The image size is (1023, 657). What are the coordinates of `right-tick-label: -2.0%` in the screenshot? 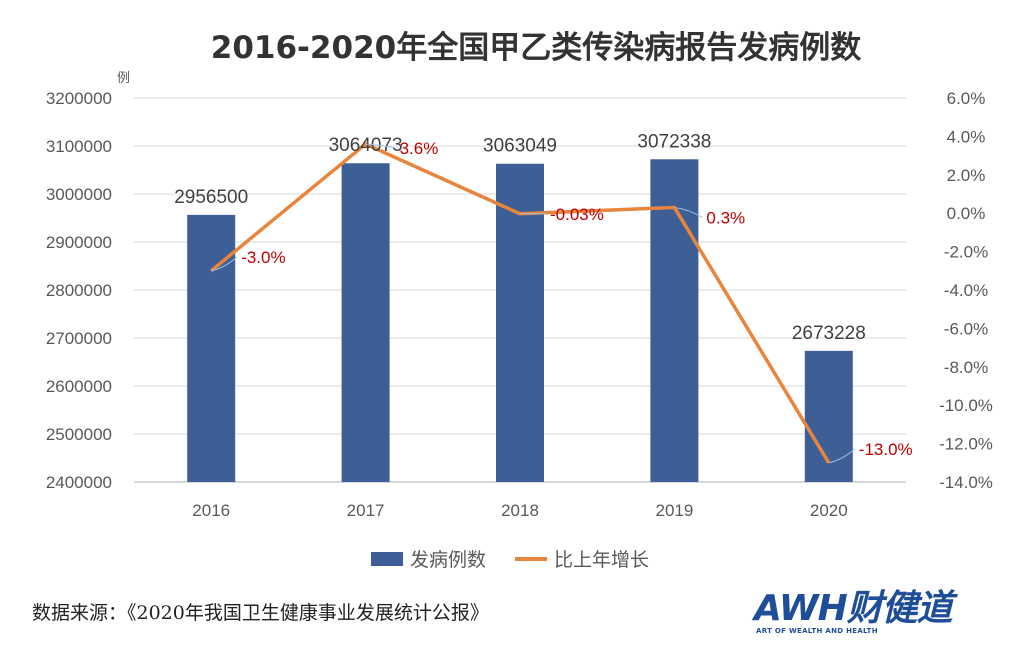 It's located at (966, 252).